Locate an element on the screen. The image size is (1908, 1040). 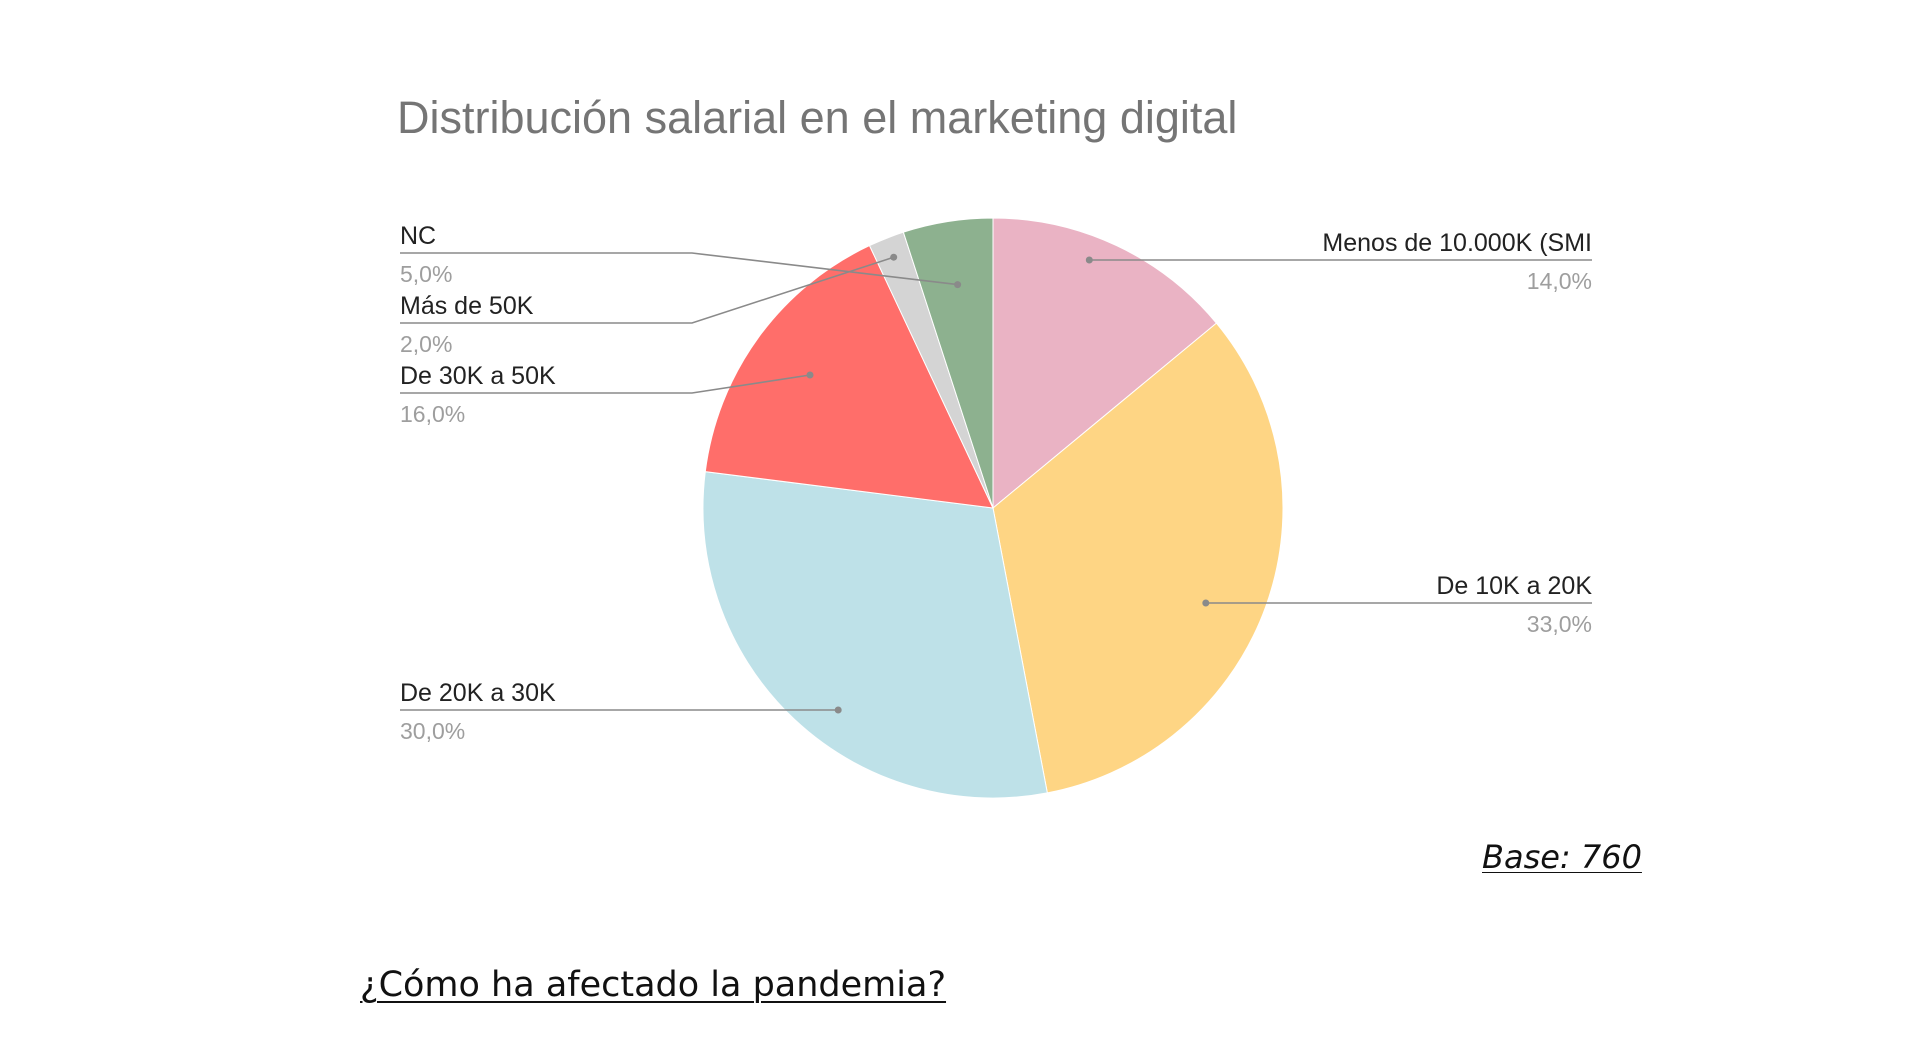
leader-line-de-30k-a-50k is located at coordinates (605, 384).